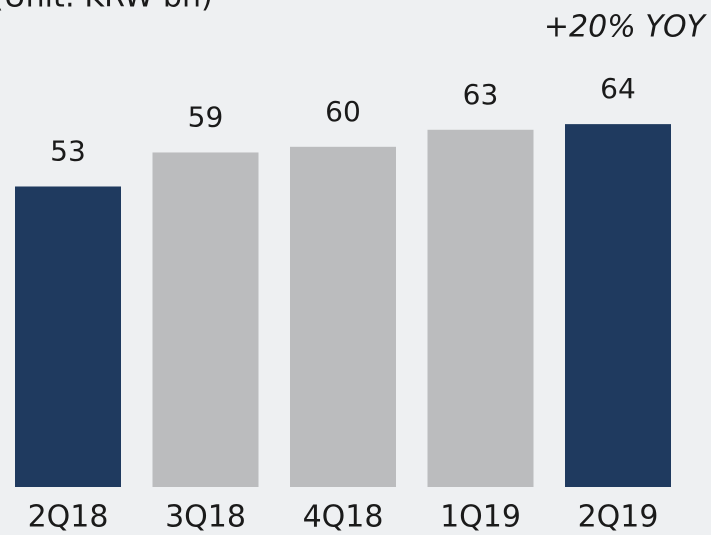  What do you see at coordinates (480, 517) in the screenshot?
I see `x-tick-label: 1Q19` at bounding box center [480, 517].